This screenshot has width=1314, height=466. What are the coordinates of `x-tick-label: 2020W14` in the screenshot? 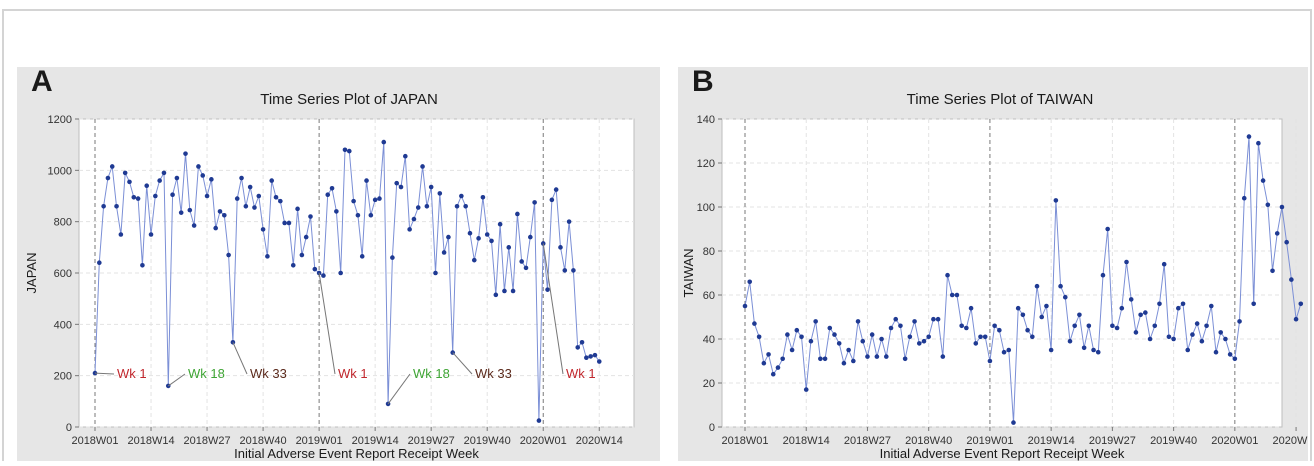 It's located at (1290, 441).